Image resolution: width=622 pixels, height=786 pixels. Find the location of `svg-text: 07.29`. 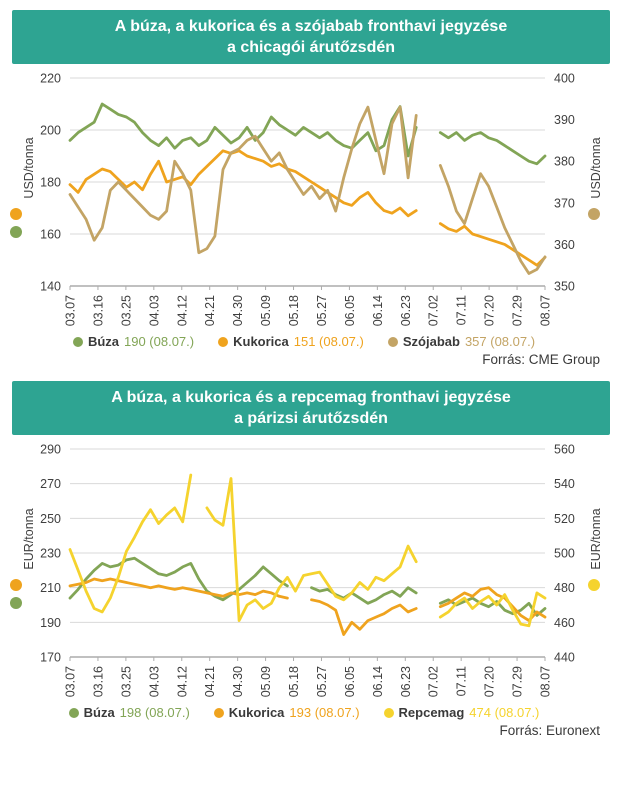

svg-text: 07.29 is located at coordinates (518, 681).